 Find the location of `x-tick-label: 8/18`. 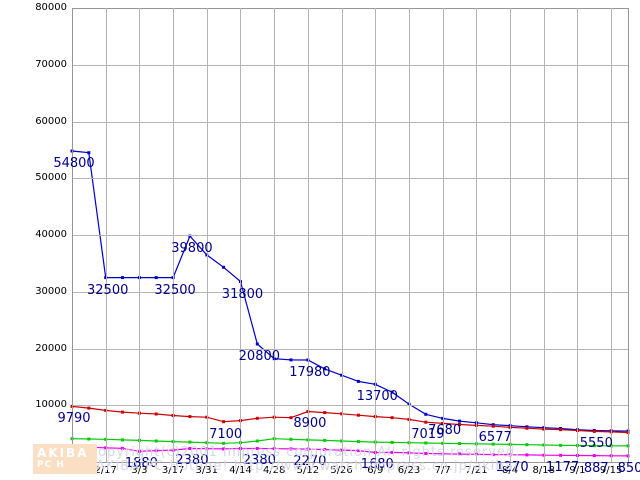

x-tick-label: 8/18 is located at coordinates (543, 470).